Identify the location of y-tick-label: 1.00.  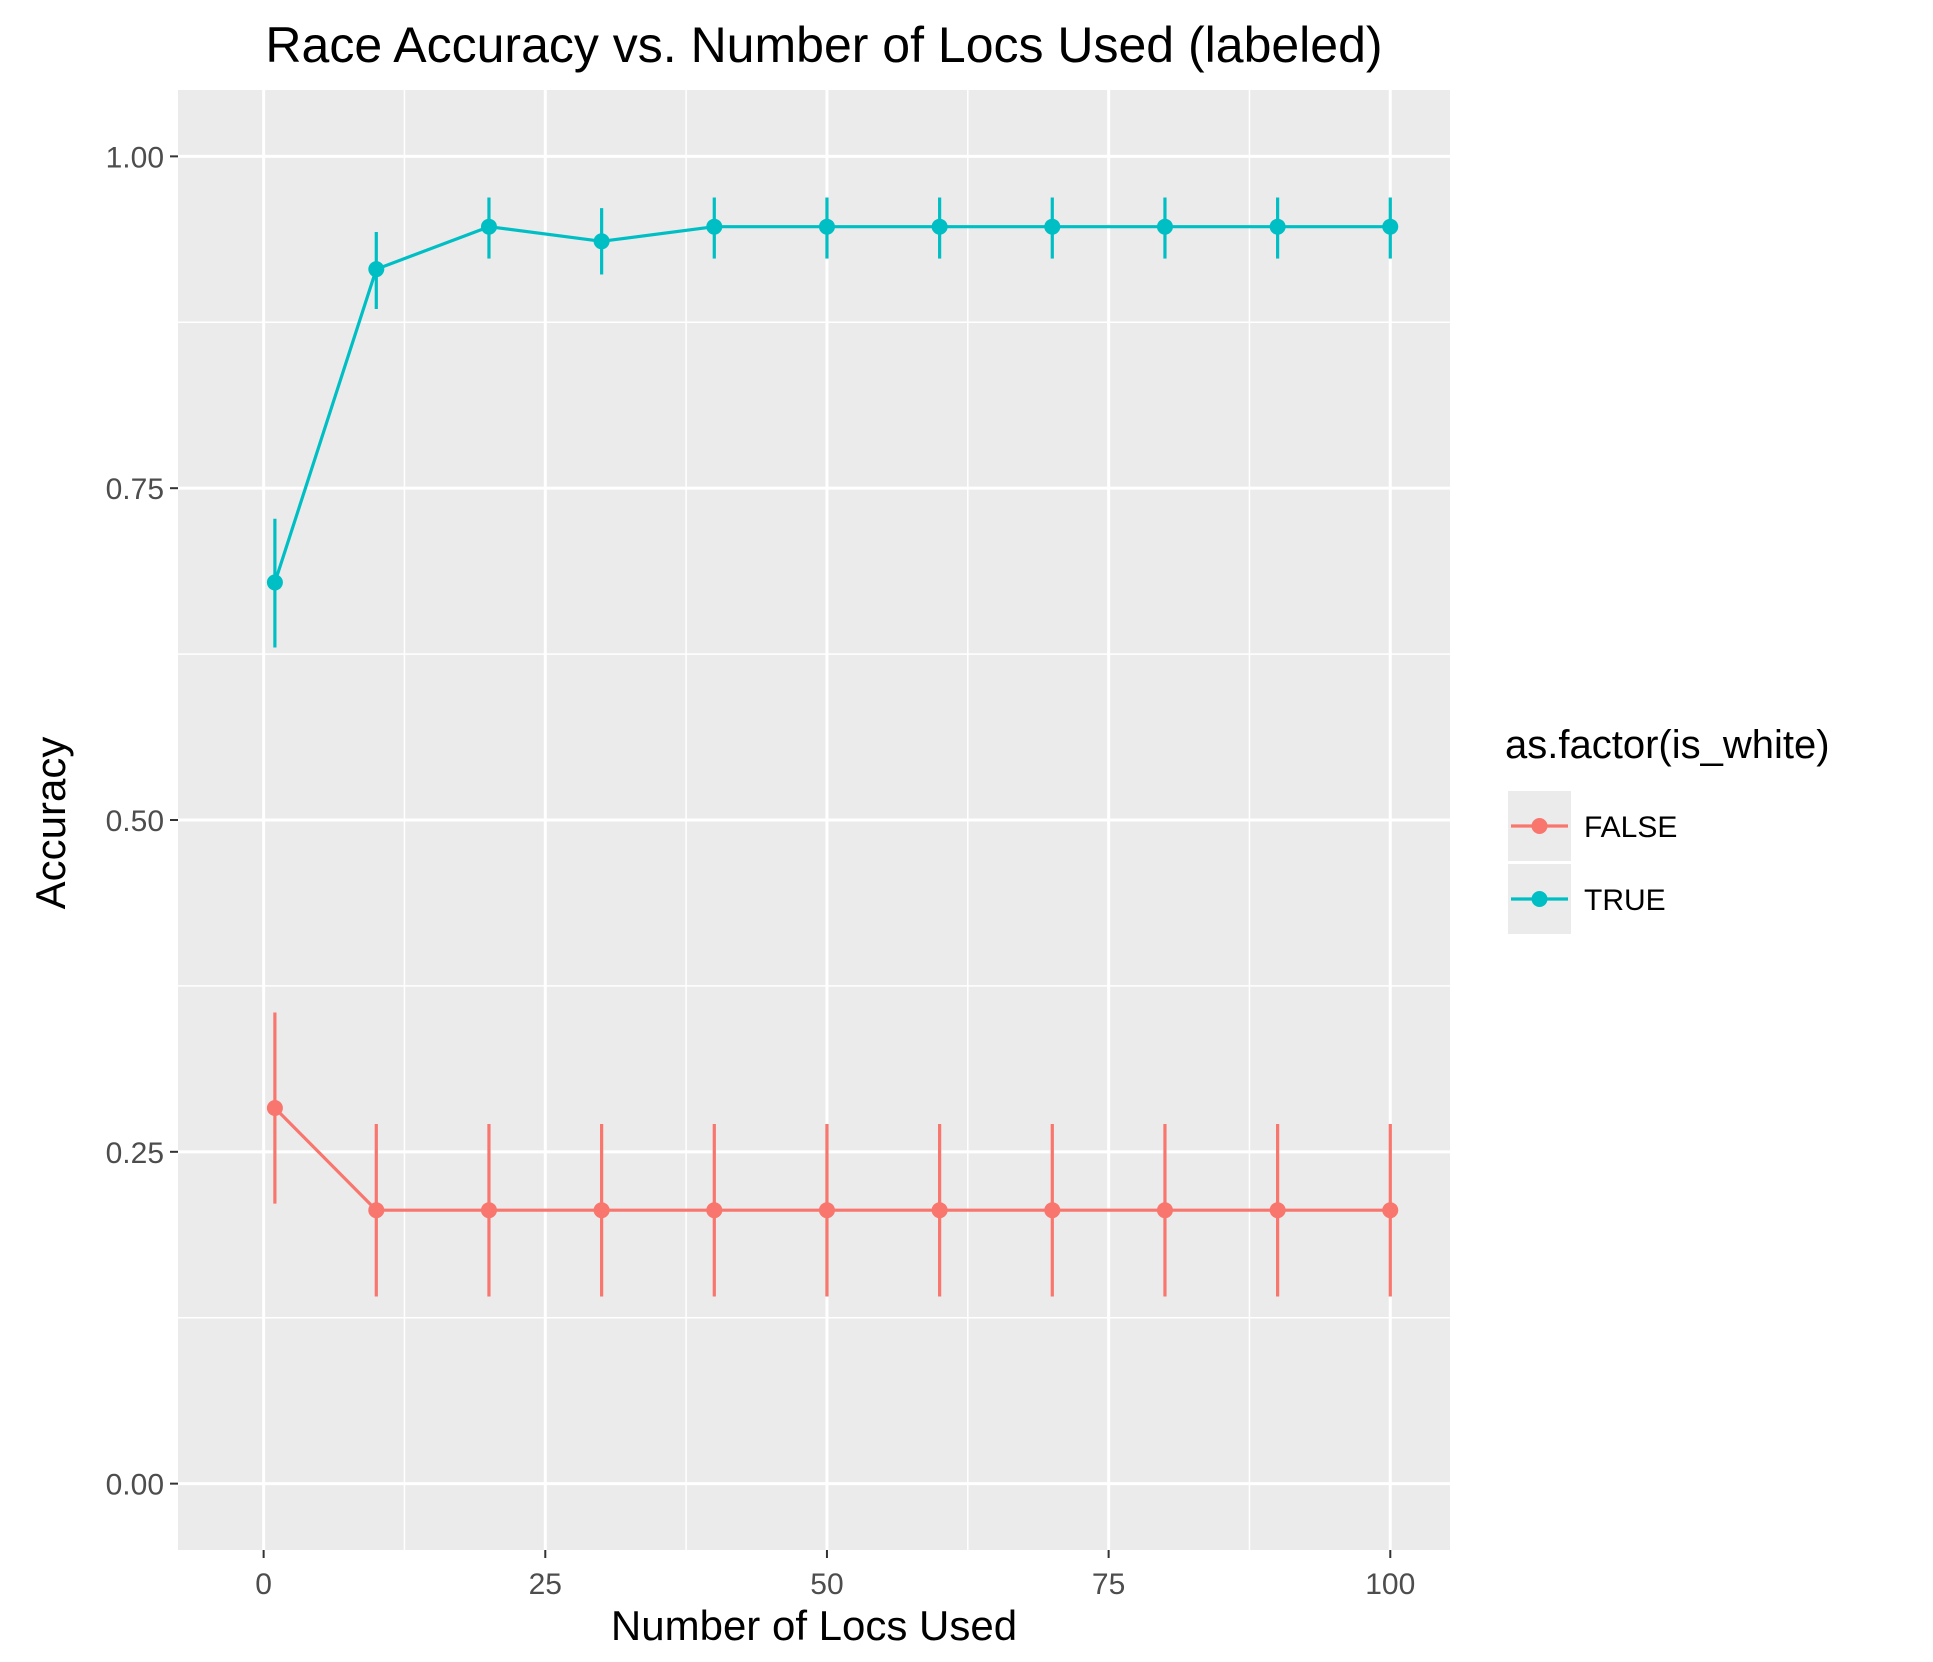
(135, 157).